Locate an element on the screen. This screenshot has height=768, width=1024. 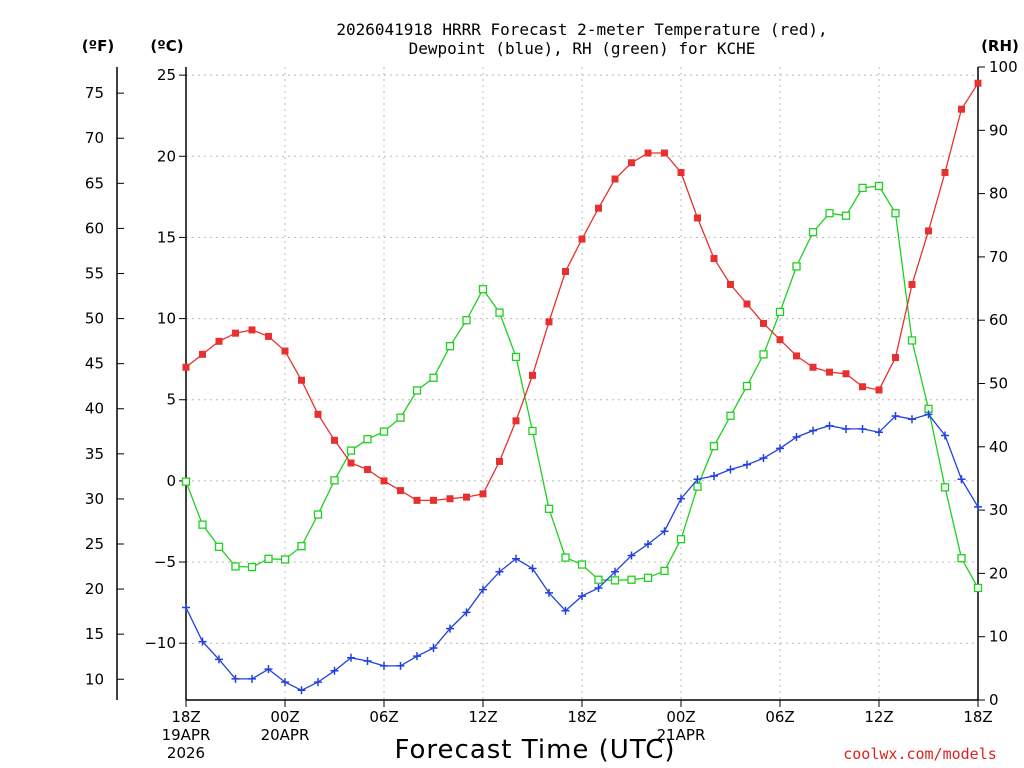
celsius-unit-label: (ºC) is located at coordinates (166, 46).